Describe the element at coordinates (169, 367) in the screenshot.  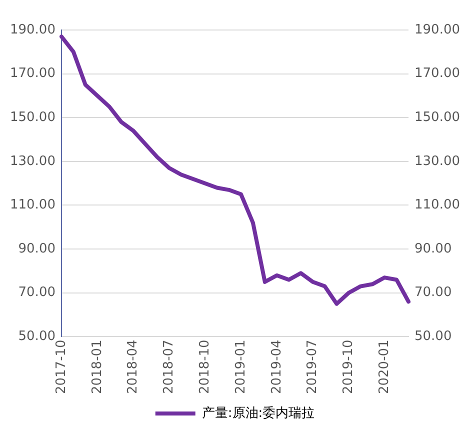
I see `x-tick-label: 2018-07` at that location.